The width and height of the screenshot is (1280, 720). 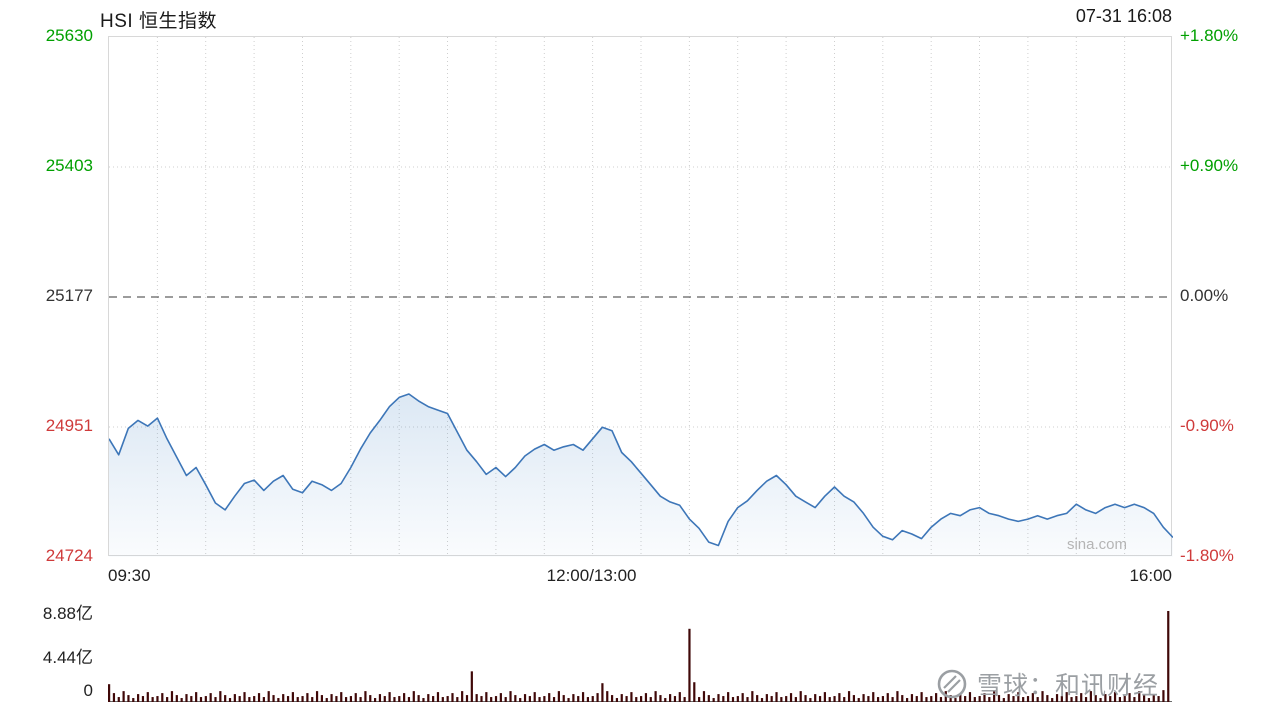 I want to click on volume-axis-label: 8.88亿, so click(x=67, y=614).